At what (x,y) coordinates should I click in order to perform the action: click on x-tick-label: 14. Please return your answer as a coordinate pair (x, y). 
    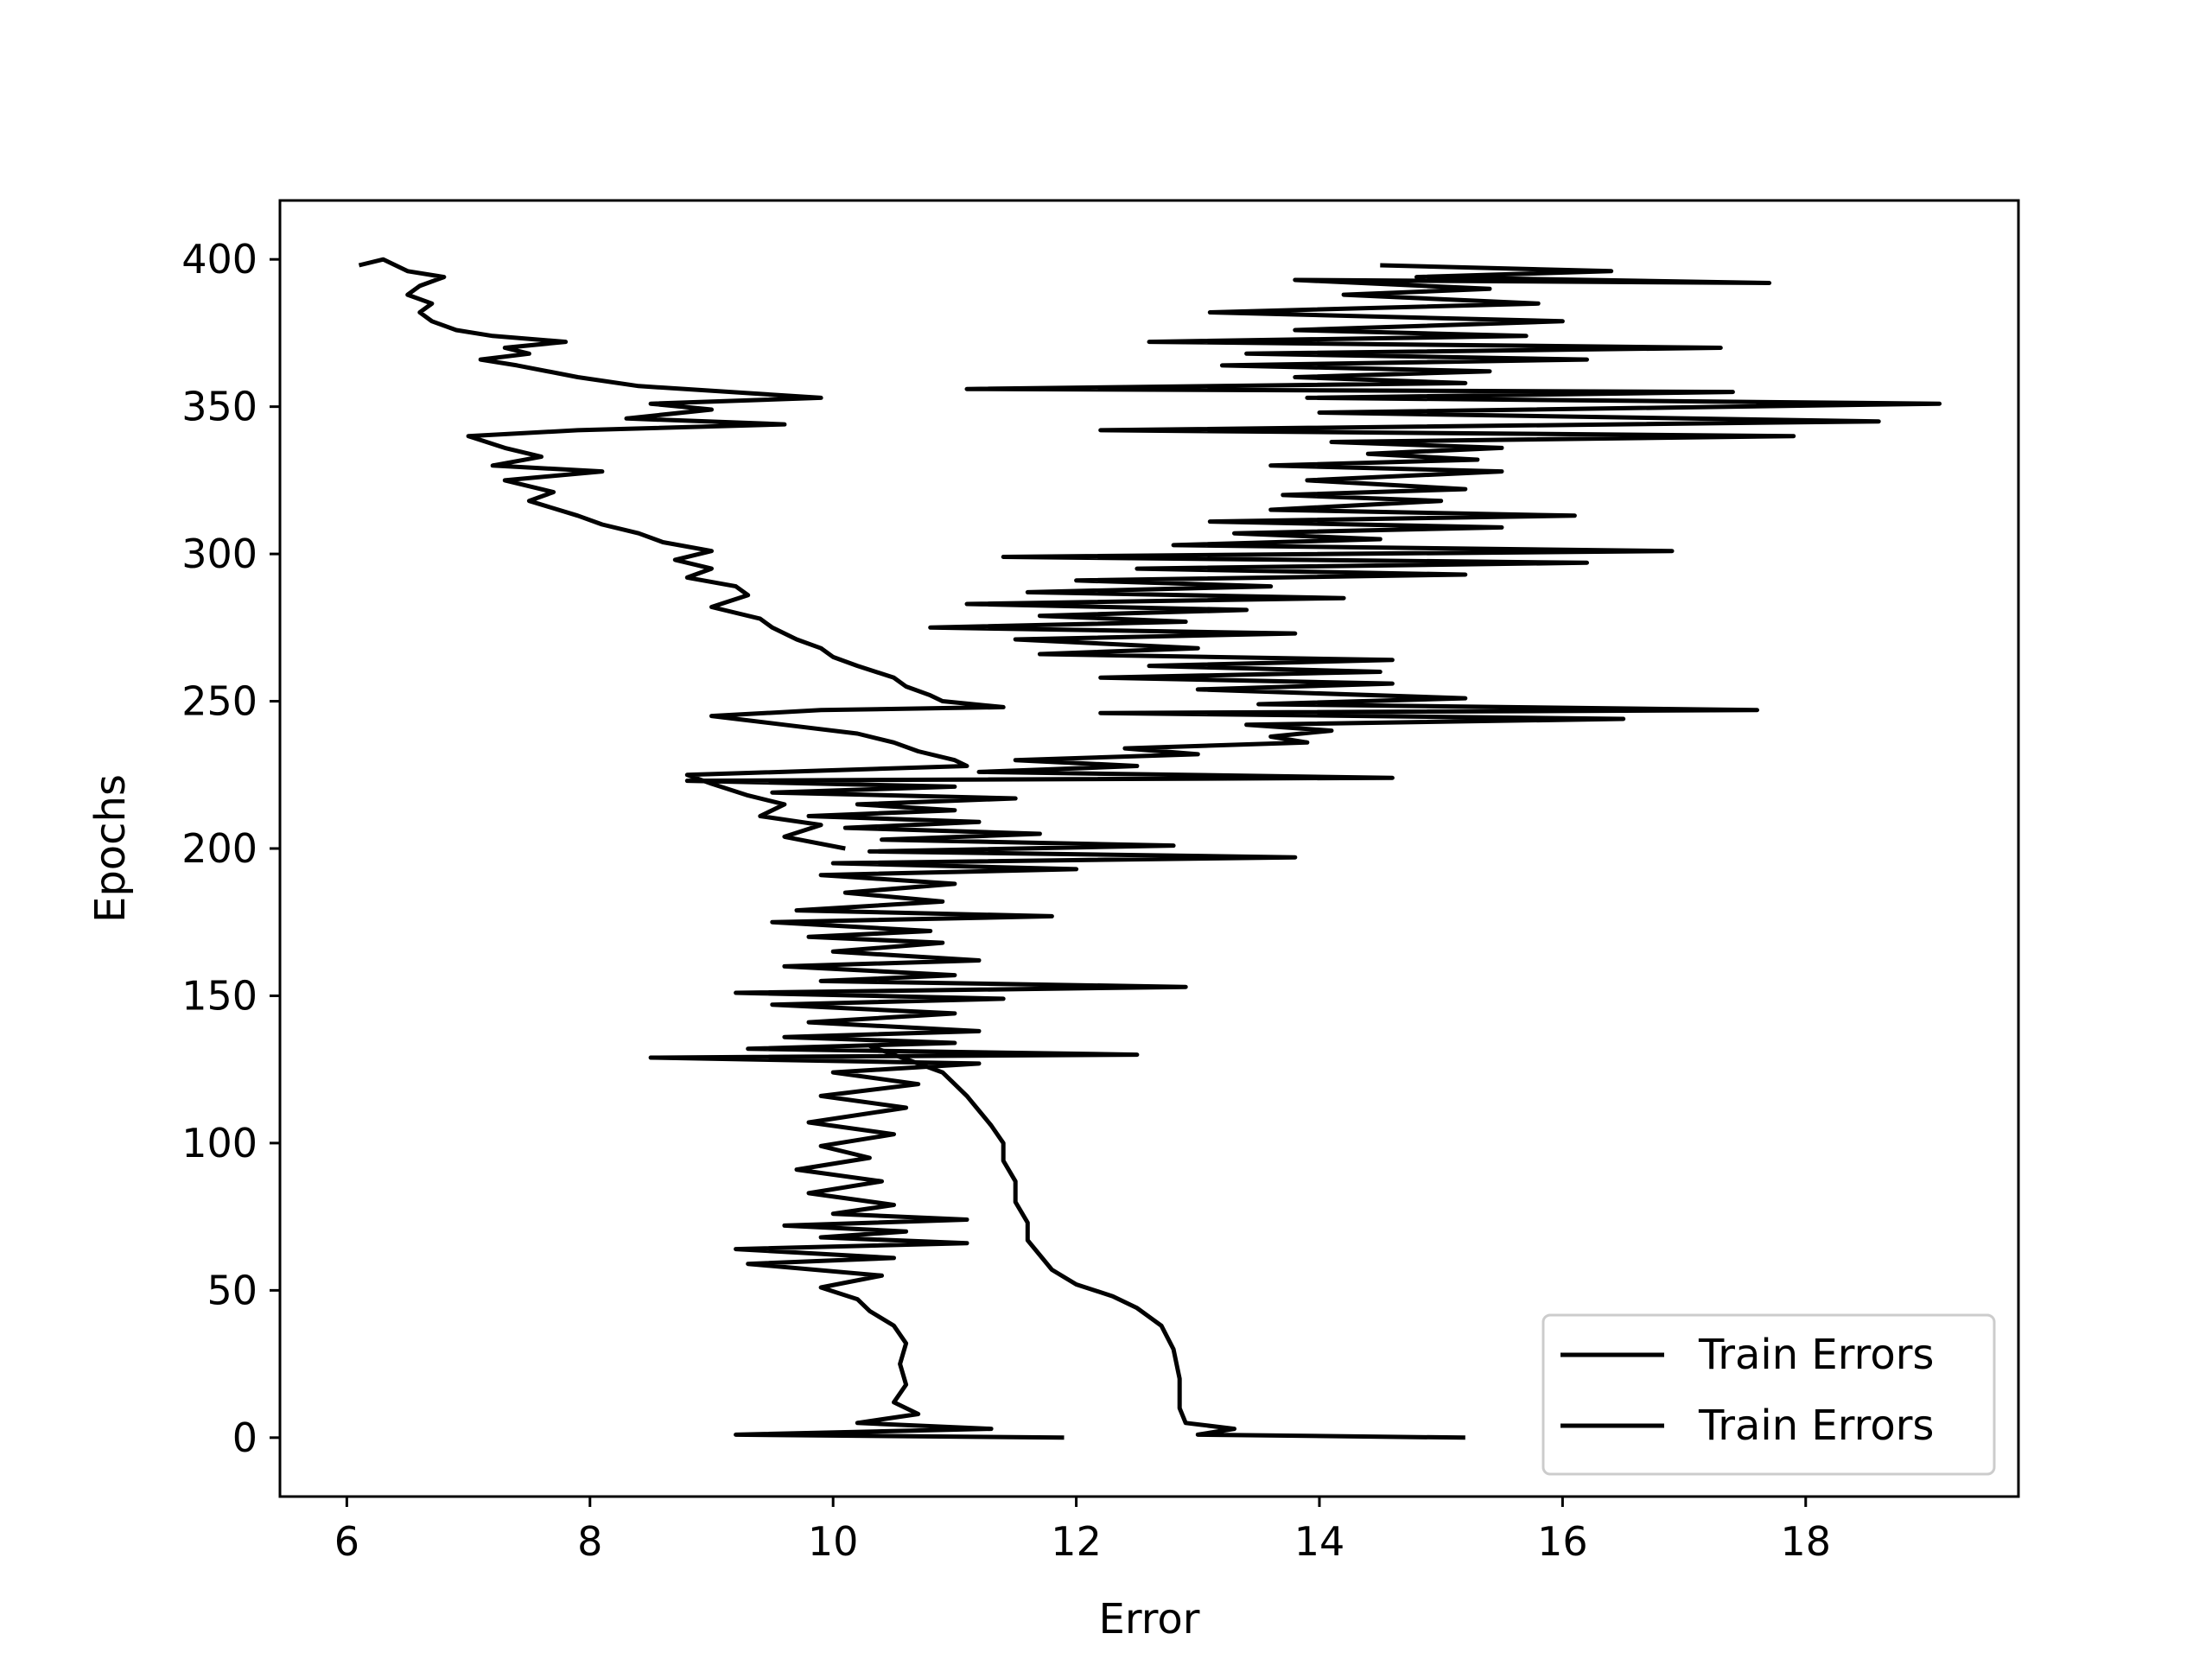
    Looking at the image, I should click on (1319, 1541).